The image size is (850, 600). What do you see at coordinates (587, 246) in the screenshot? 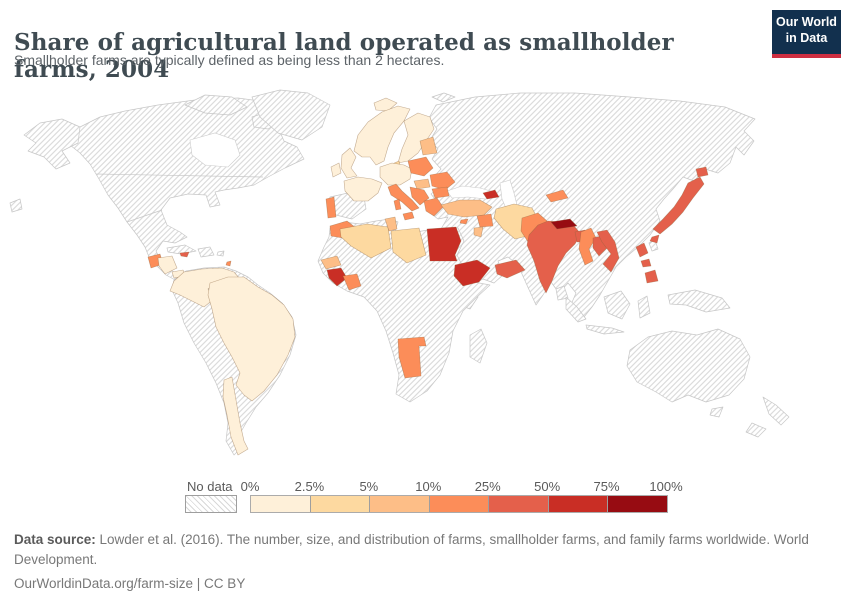
I see `country-myanmar` at bounding box center [587, 246].